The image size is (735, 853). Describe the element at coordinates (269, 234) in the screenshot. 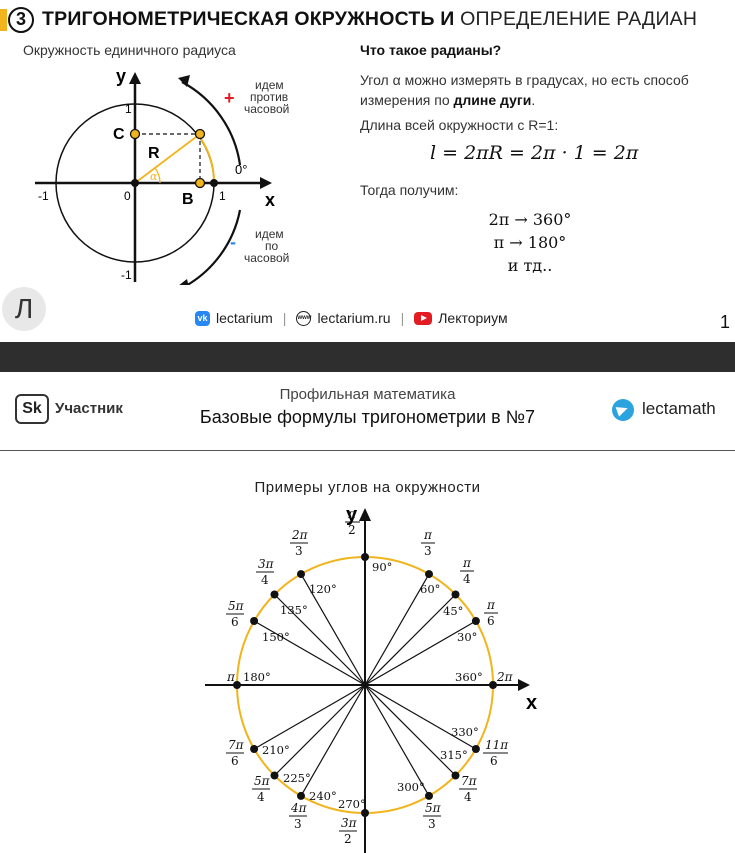

I see `cw-text-1: идем` at that location.